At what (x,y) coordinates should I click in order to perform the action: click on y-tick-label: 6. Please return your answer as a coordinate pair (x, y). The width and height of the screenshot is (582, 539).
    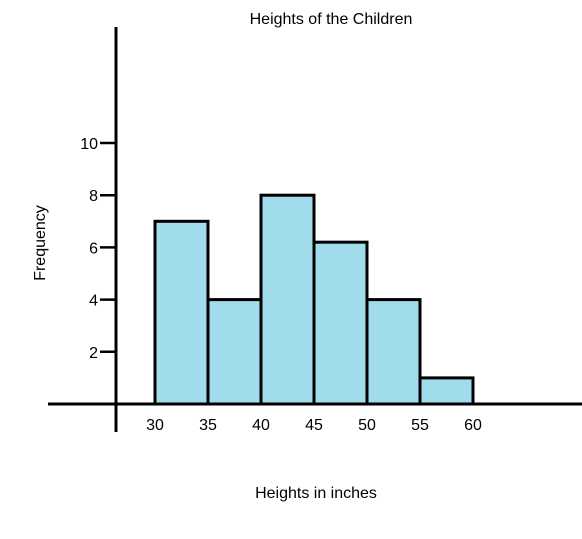
    Looking at the image, I should click on (93, 248).